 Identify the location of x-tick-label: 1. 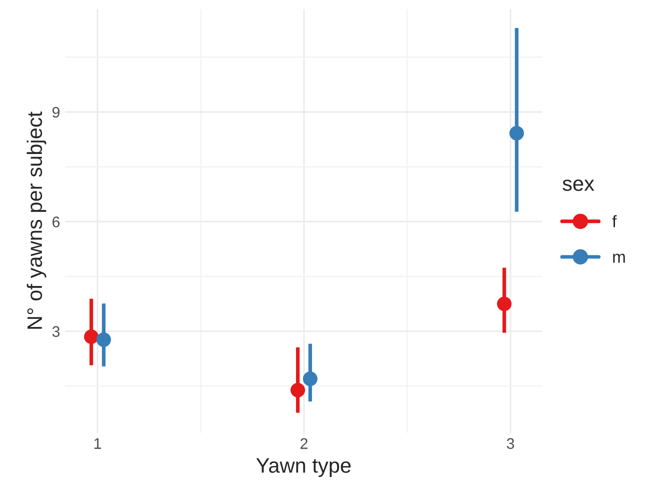
(98, 443).